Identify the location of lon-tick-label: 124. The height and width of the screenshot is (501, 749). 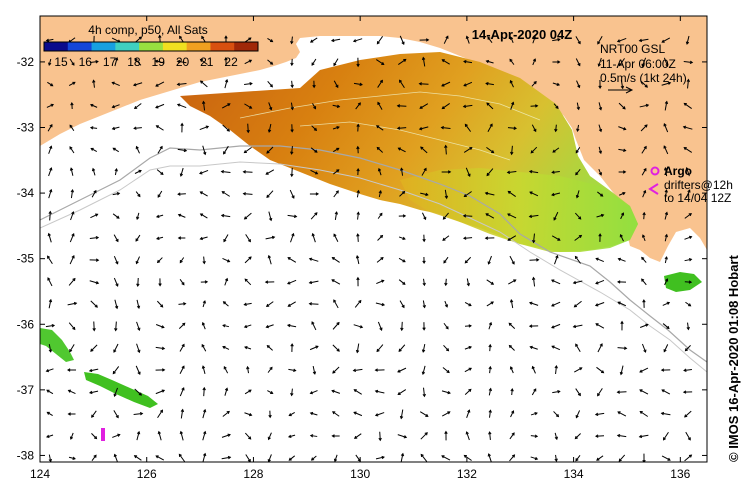
(40, 474).